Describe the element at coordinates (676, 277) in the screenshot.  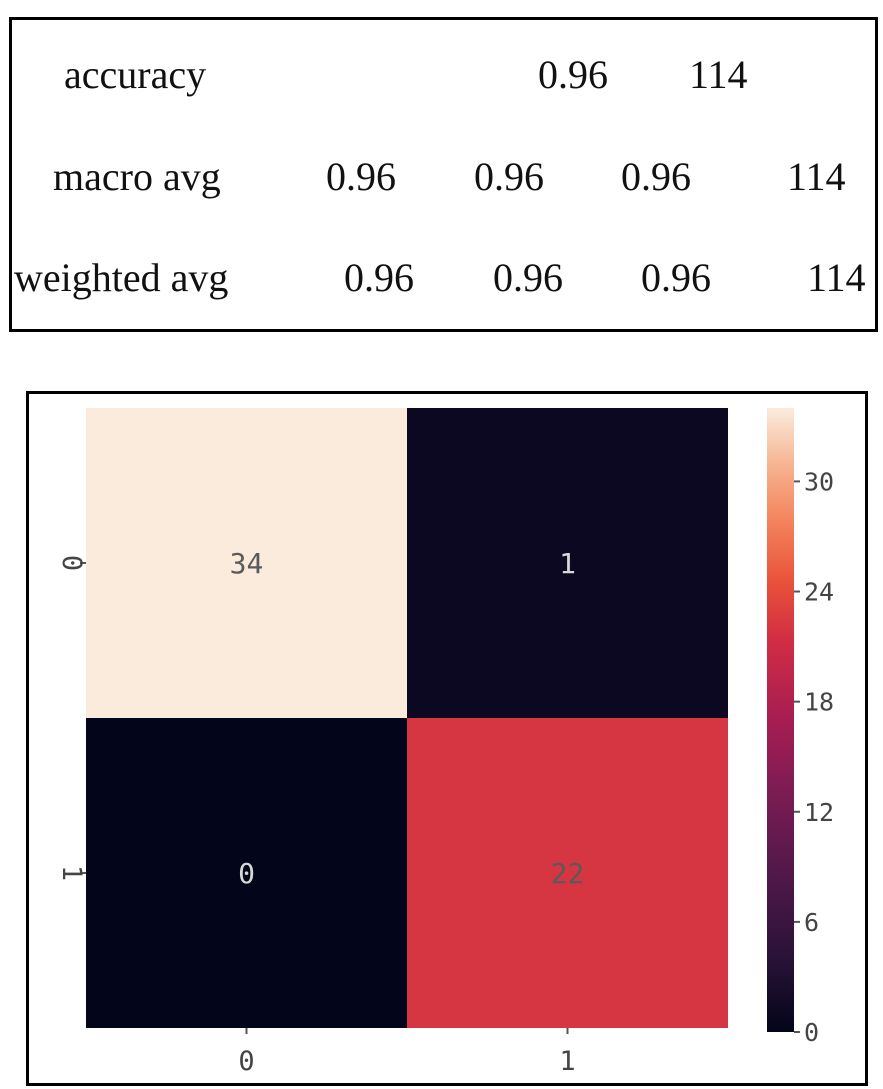
I see `weighted-avg-f1-score: 0.96` at that location.